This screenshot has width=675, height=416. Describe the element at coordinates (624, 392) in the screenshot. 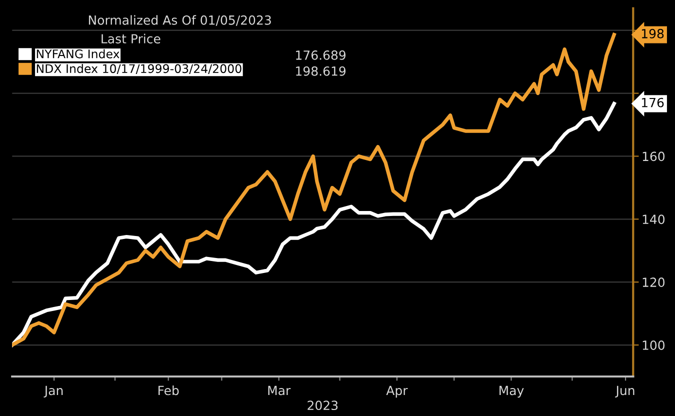

I see `x-tick-label: Jun` at that location.